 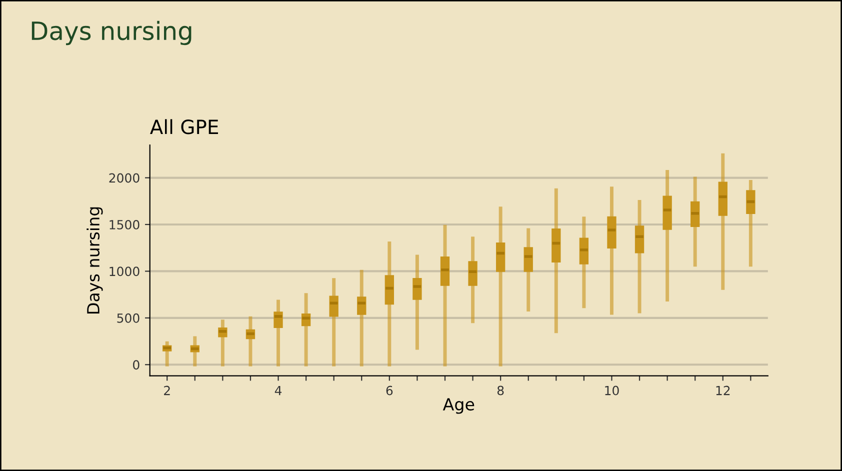 I want to click on x-tick-label: 12, so click(x=723, y=391).